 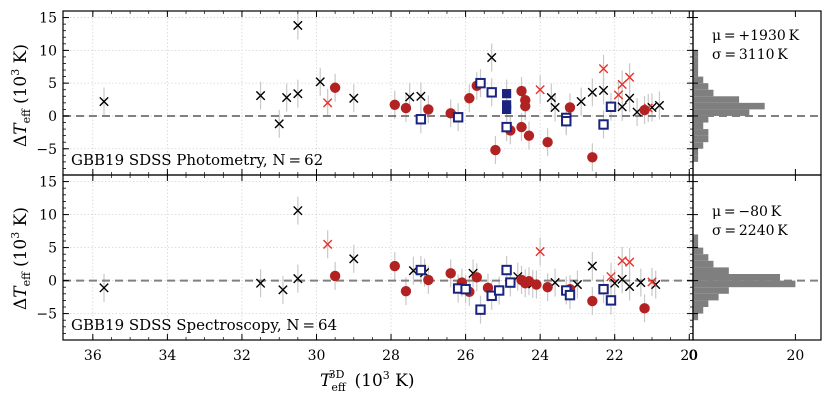 What do you see at coordinates (204, 325) in the screenshot?
I see `bottom-panel-label: GBB19 SDSS Spectroscopy, N = 64` at bounding box center [204, 325].